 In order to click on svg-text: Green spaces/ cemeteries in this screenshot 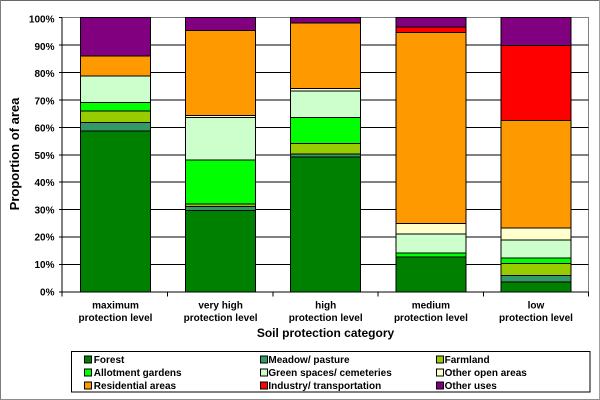, I will do `click(330, 373)`.